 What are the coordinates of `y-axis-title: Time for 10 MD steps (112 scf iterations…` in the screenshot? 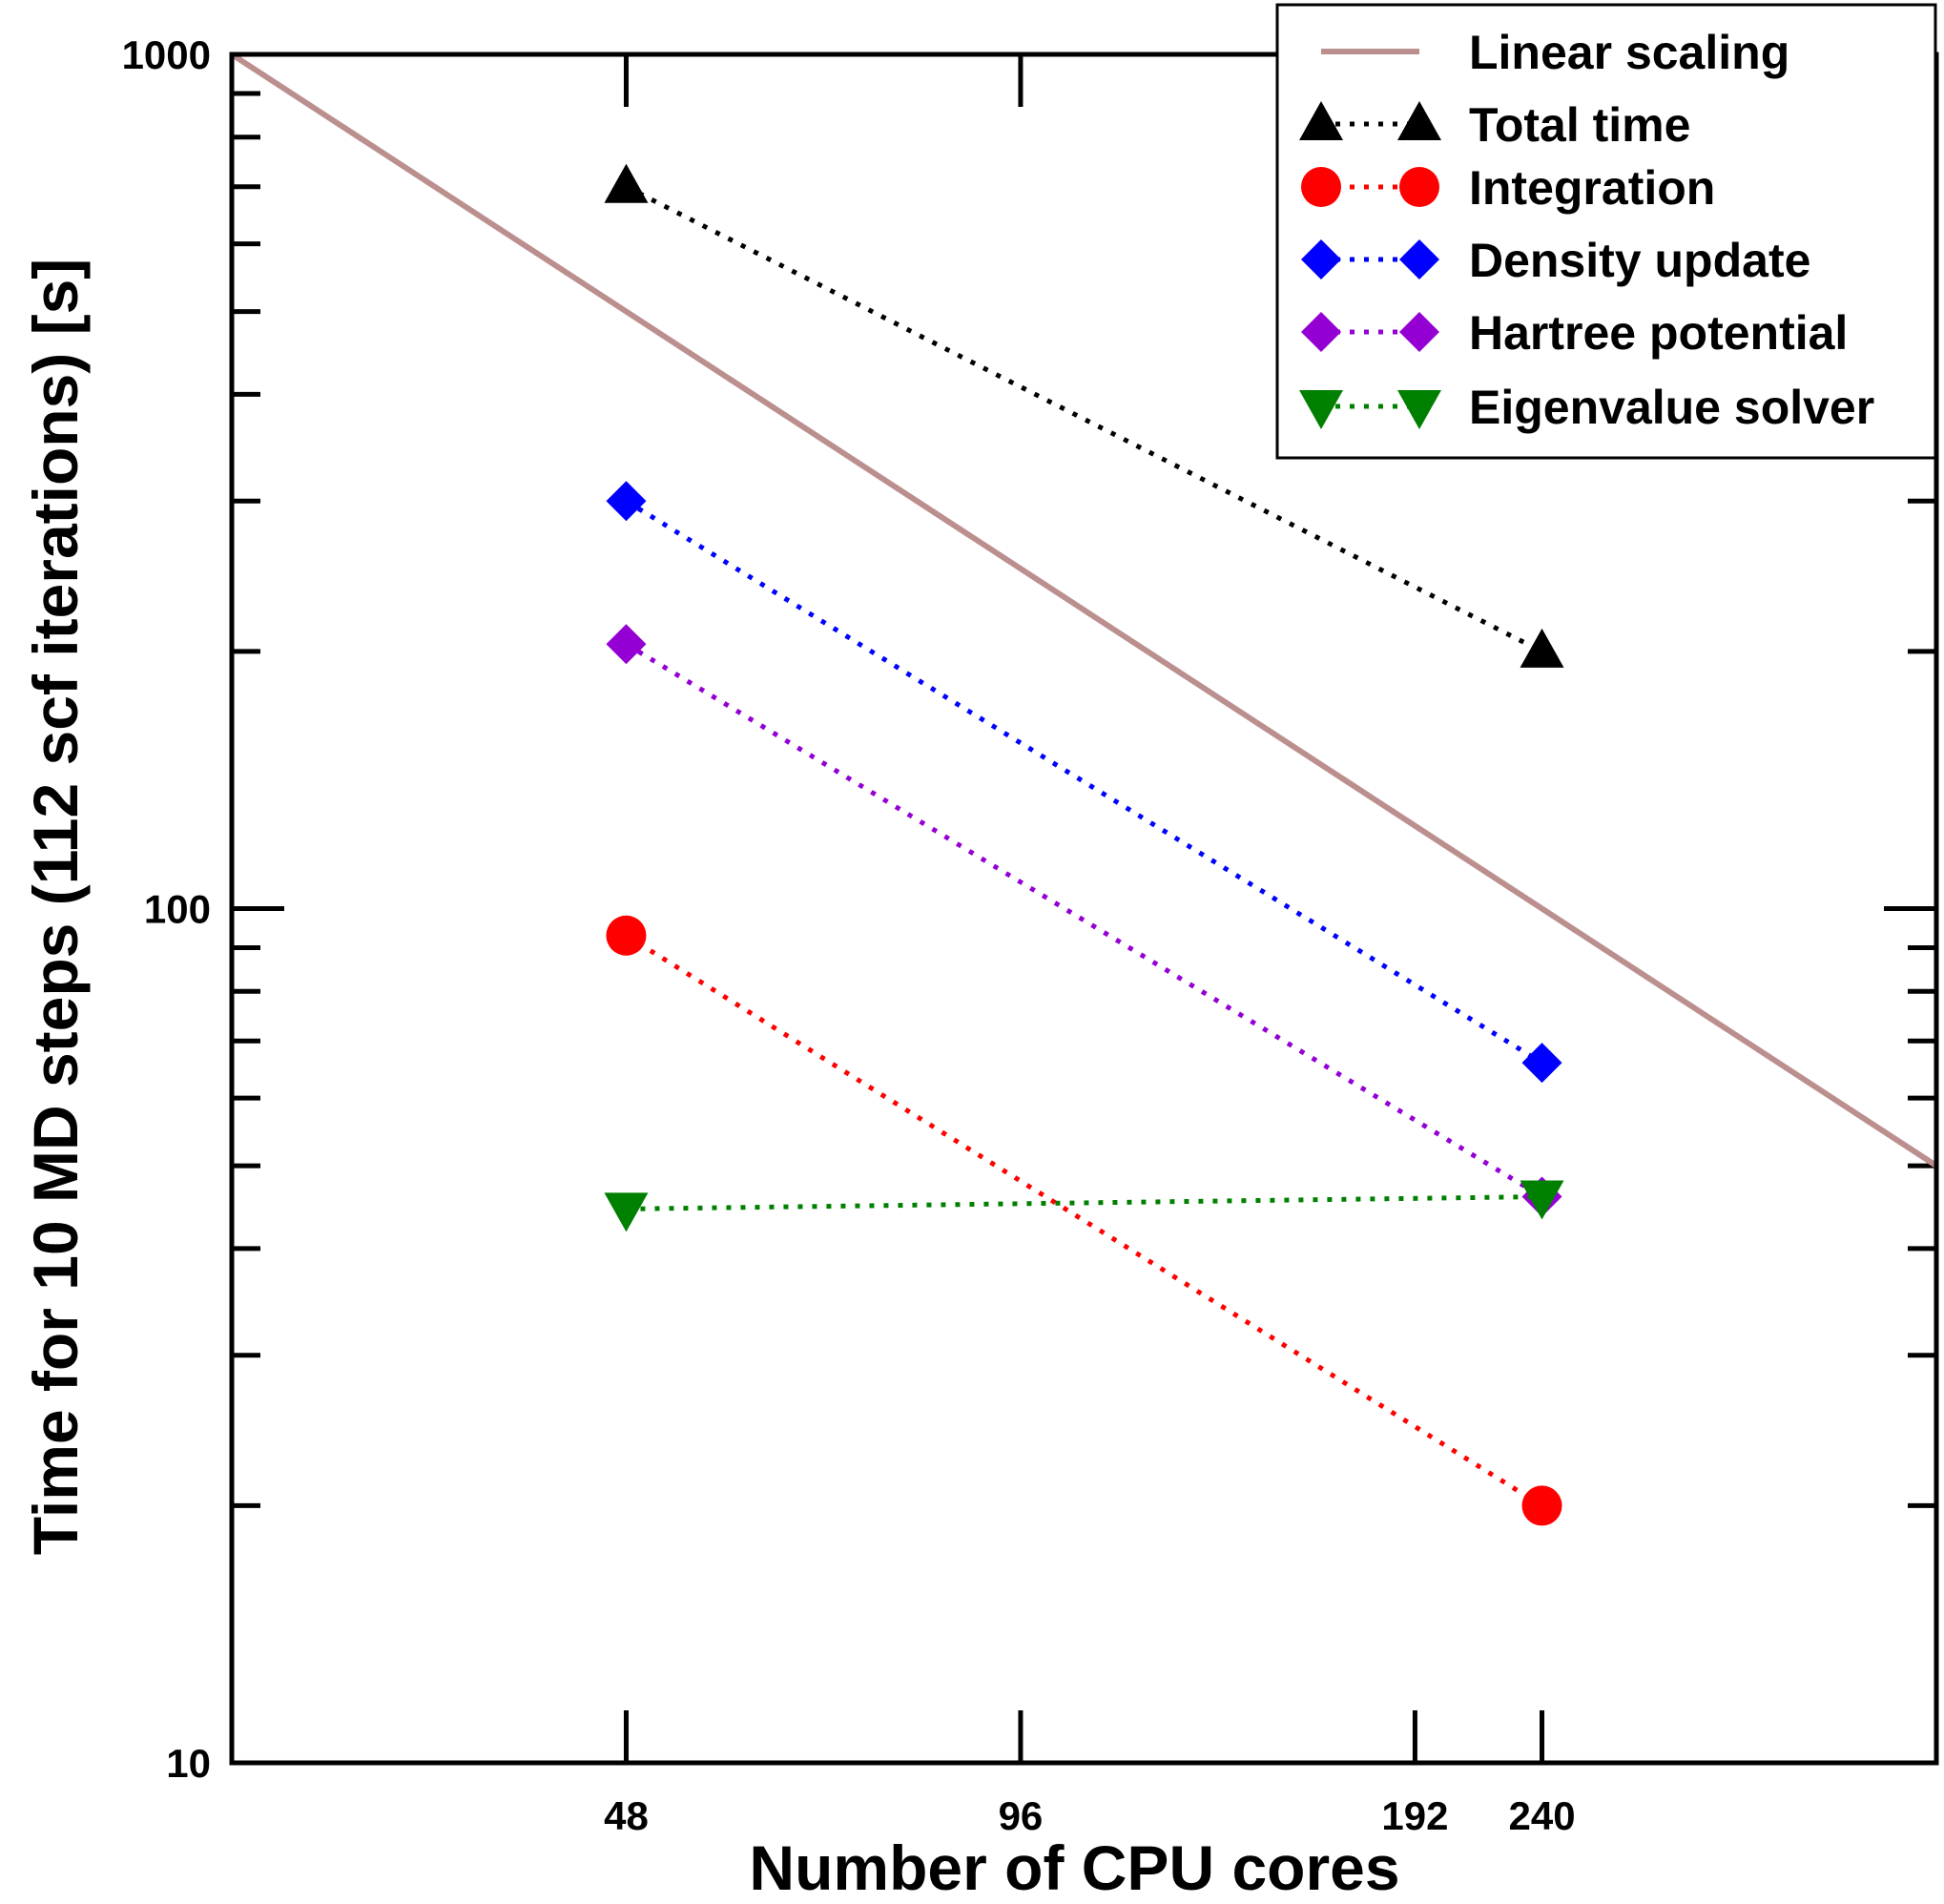 It's located at (55, 907).